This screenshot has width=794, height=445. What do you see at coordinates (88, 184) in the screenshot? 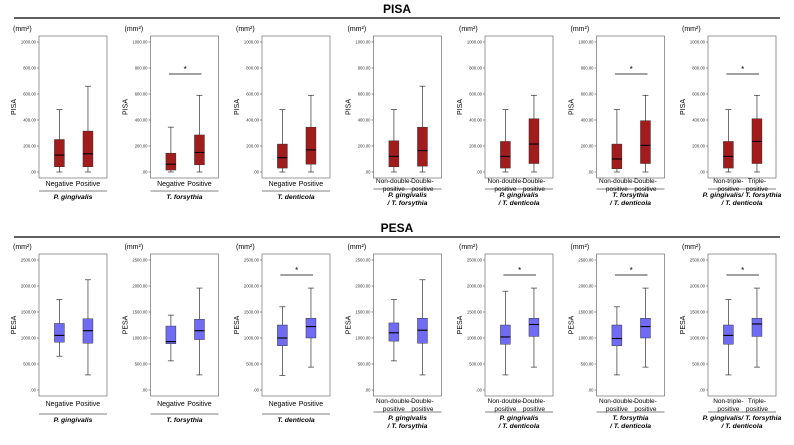
I see `panel-pisa-1-category-label: Positive` at bounding box center [88, 184].